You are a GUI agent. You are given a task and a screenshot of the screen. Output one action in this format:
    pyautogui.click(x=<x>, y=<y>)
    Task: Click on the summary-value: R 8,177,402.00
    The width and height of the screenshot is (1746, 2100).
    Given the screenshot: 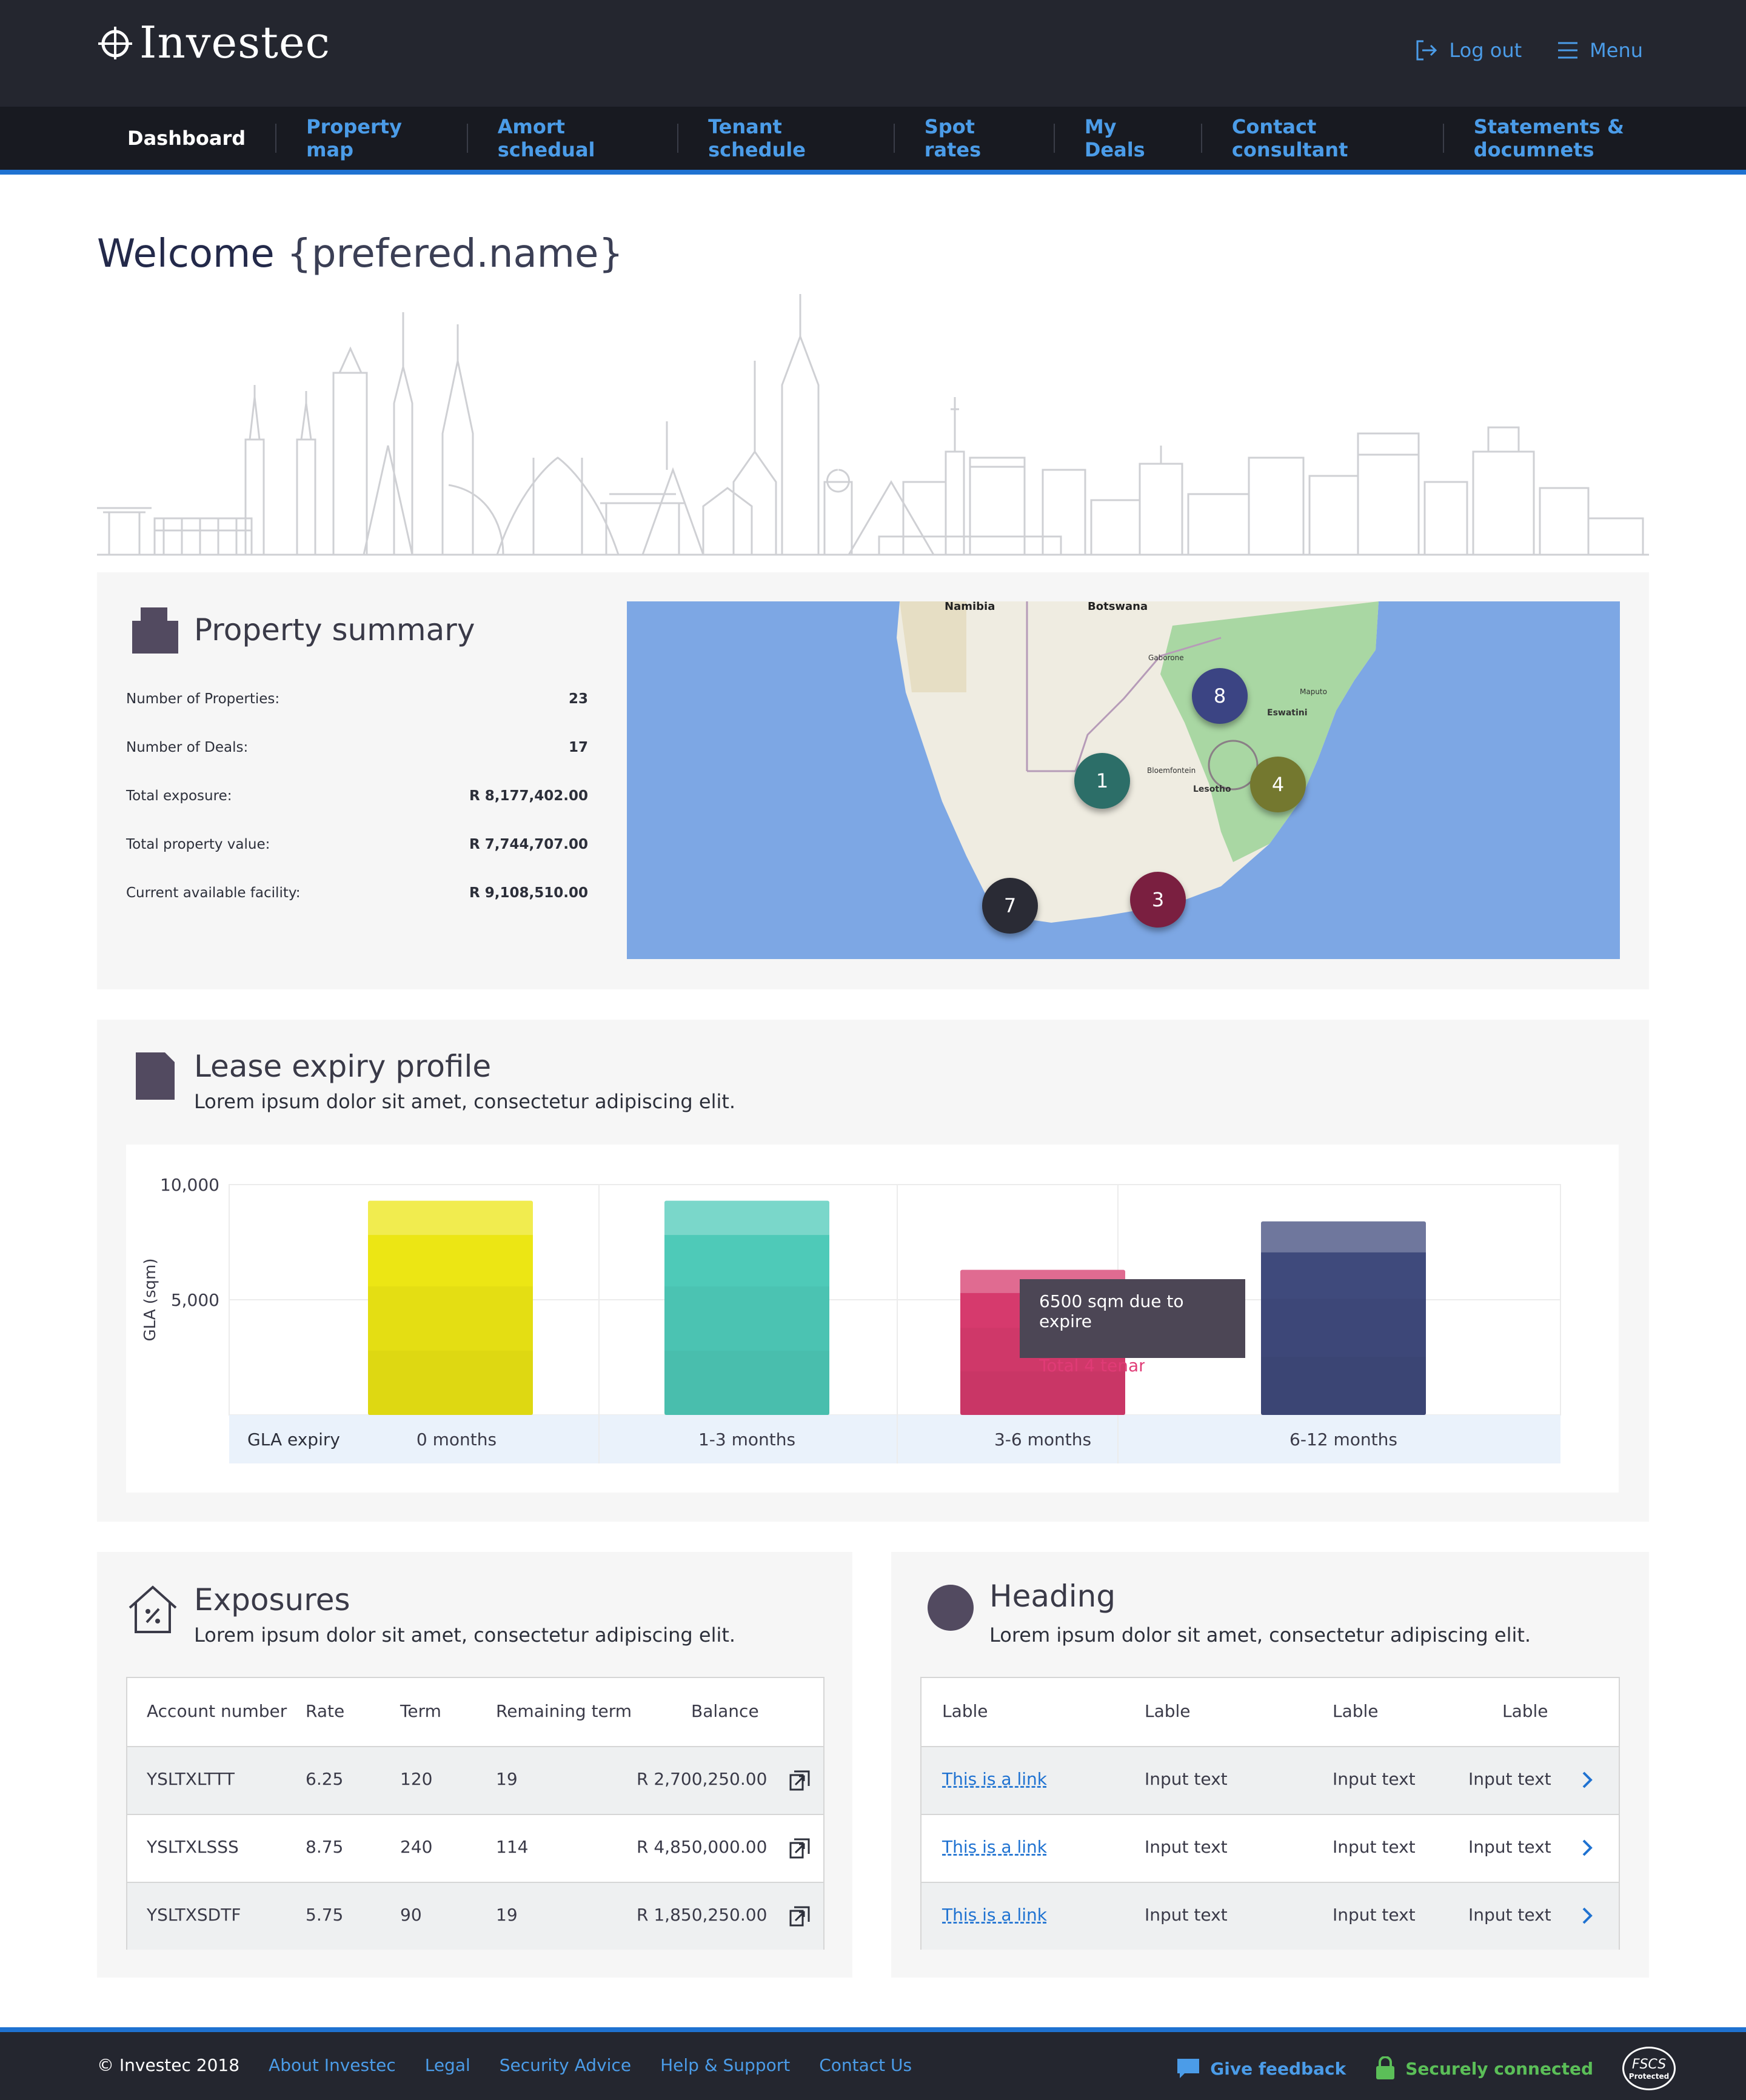 What is the action you would take?
    pyautogui.click(x=528, y=796)
    